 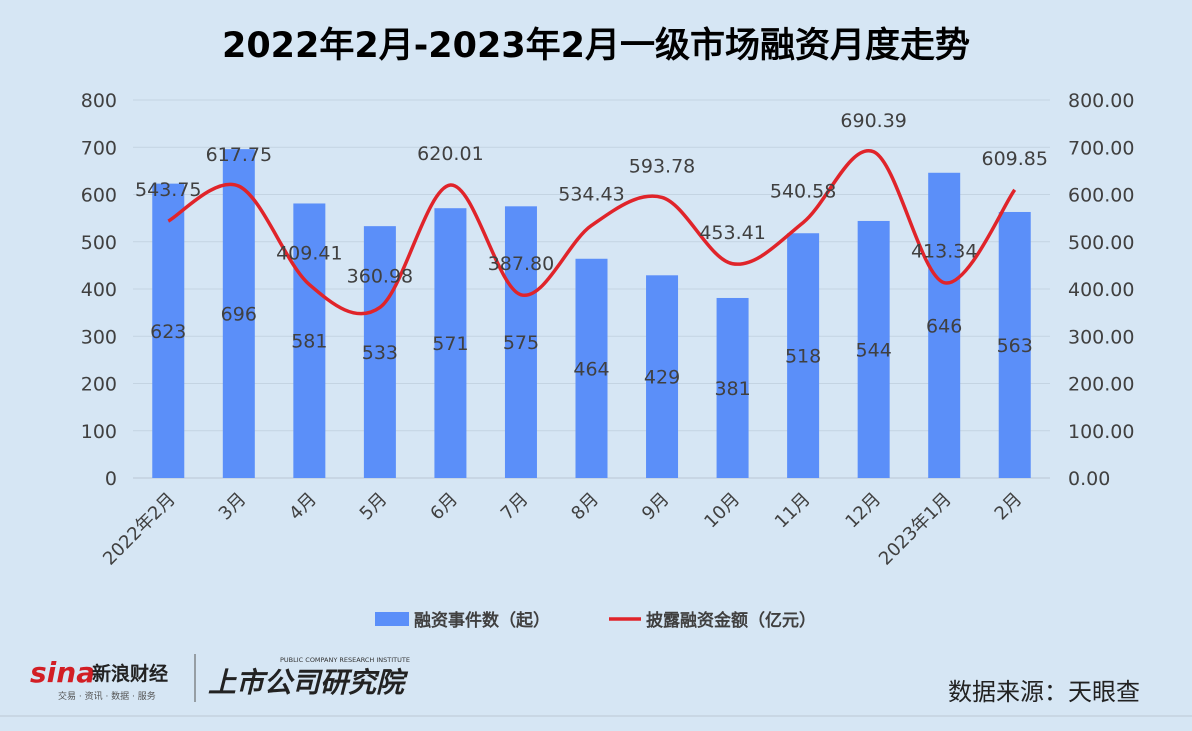 I want to click on x-tick-label: 5月, so click(x=374, y=507).